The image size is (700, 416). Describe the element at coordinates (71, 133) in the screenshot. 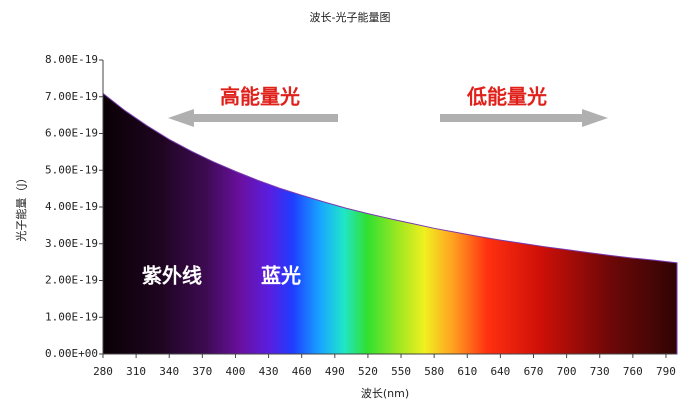

I see `y-tick-label: 6.00E-19` at that location.